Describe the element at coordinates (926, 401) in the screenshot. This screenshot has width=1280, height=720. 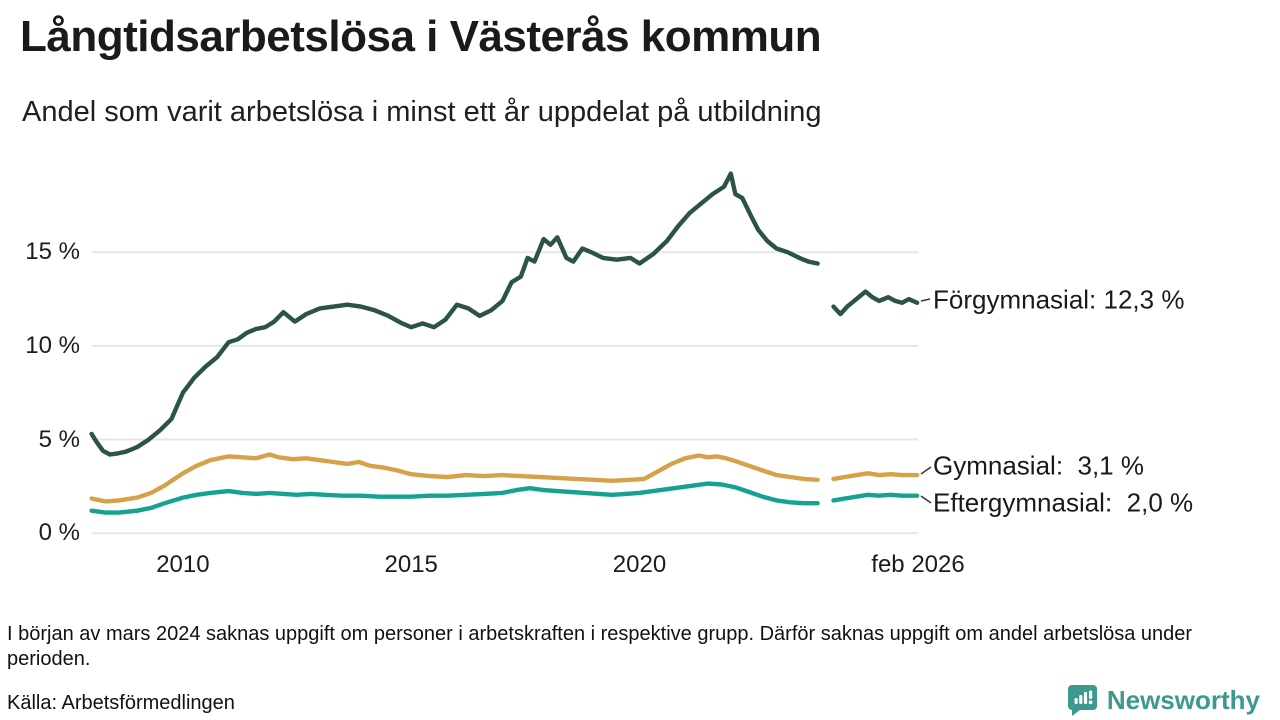
I see `legend-connectors` at that location.